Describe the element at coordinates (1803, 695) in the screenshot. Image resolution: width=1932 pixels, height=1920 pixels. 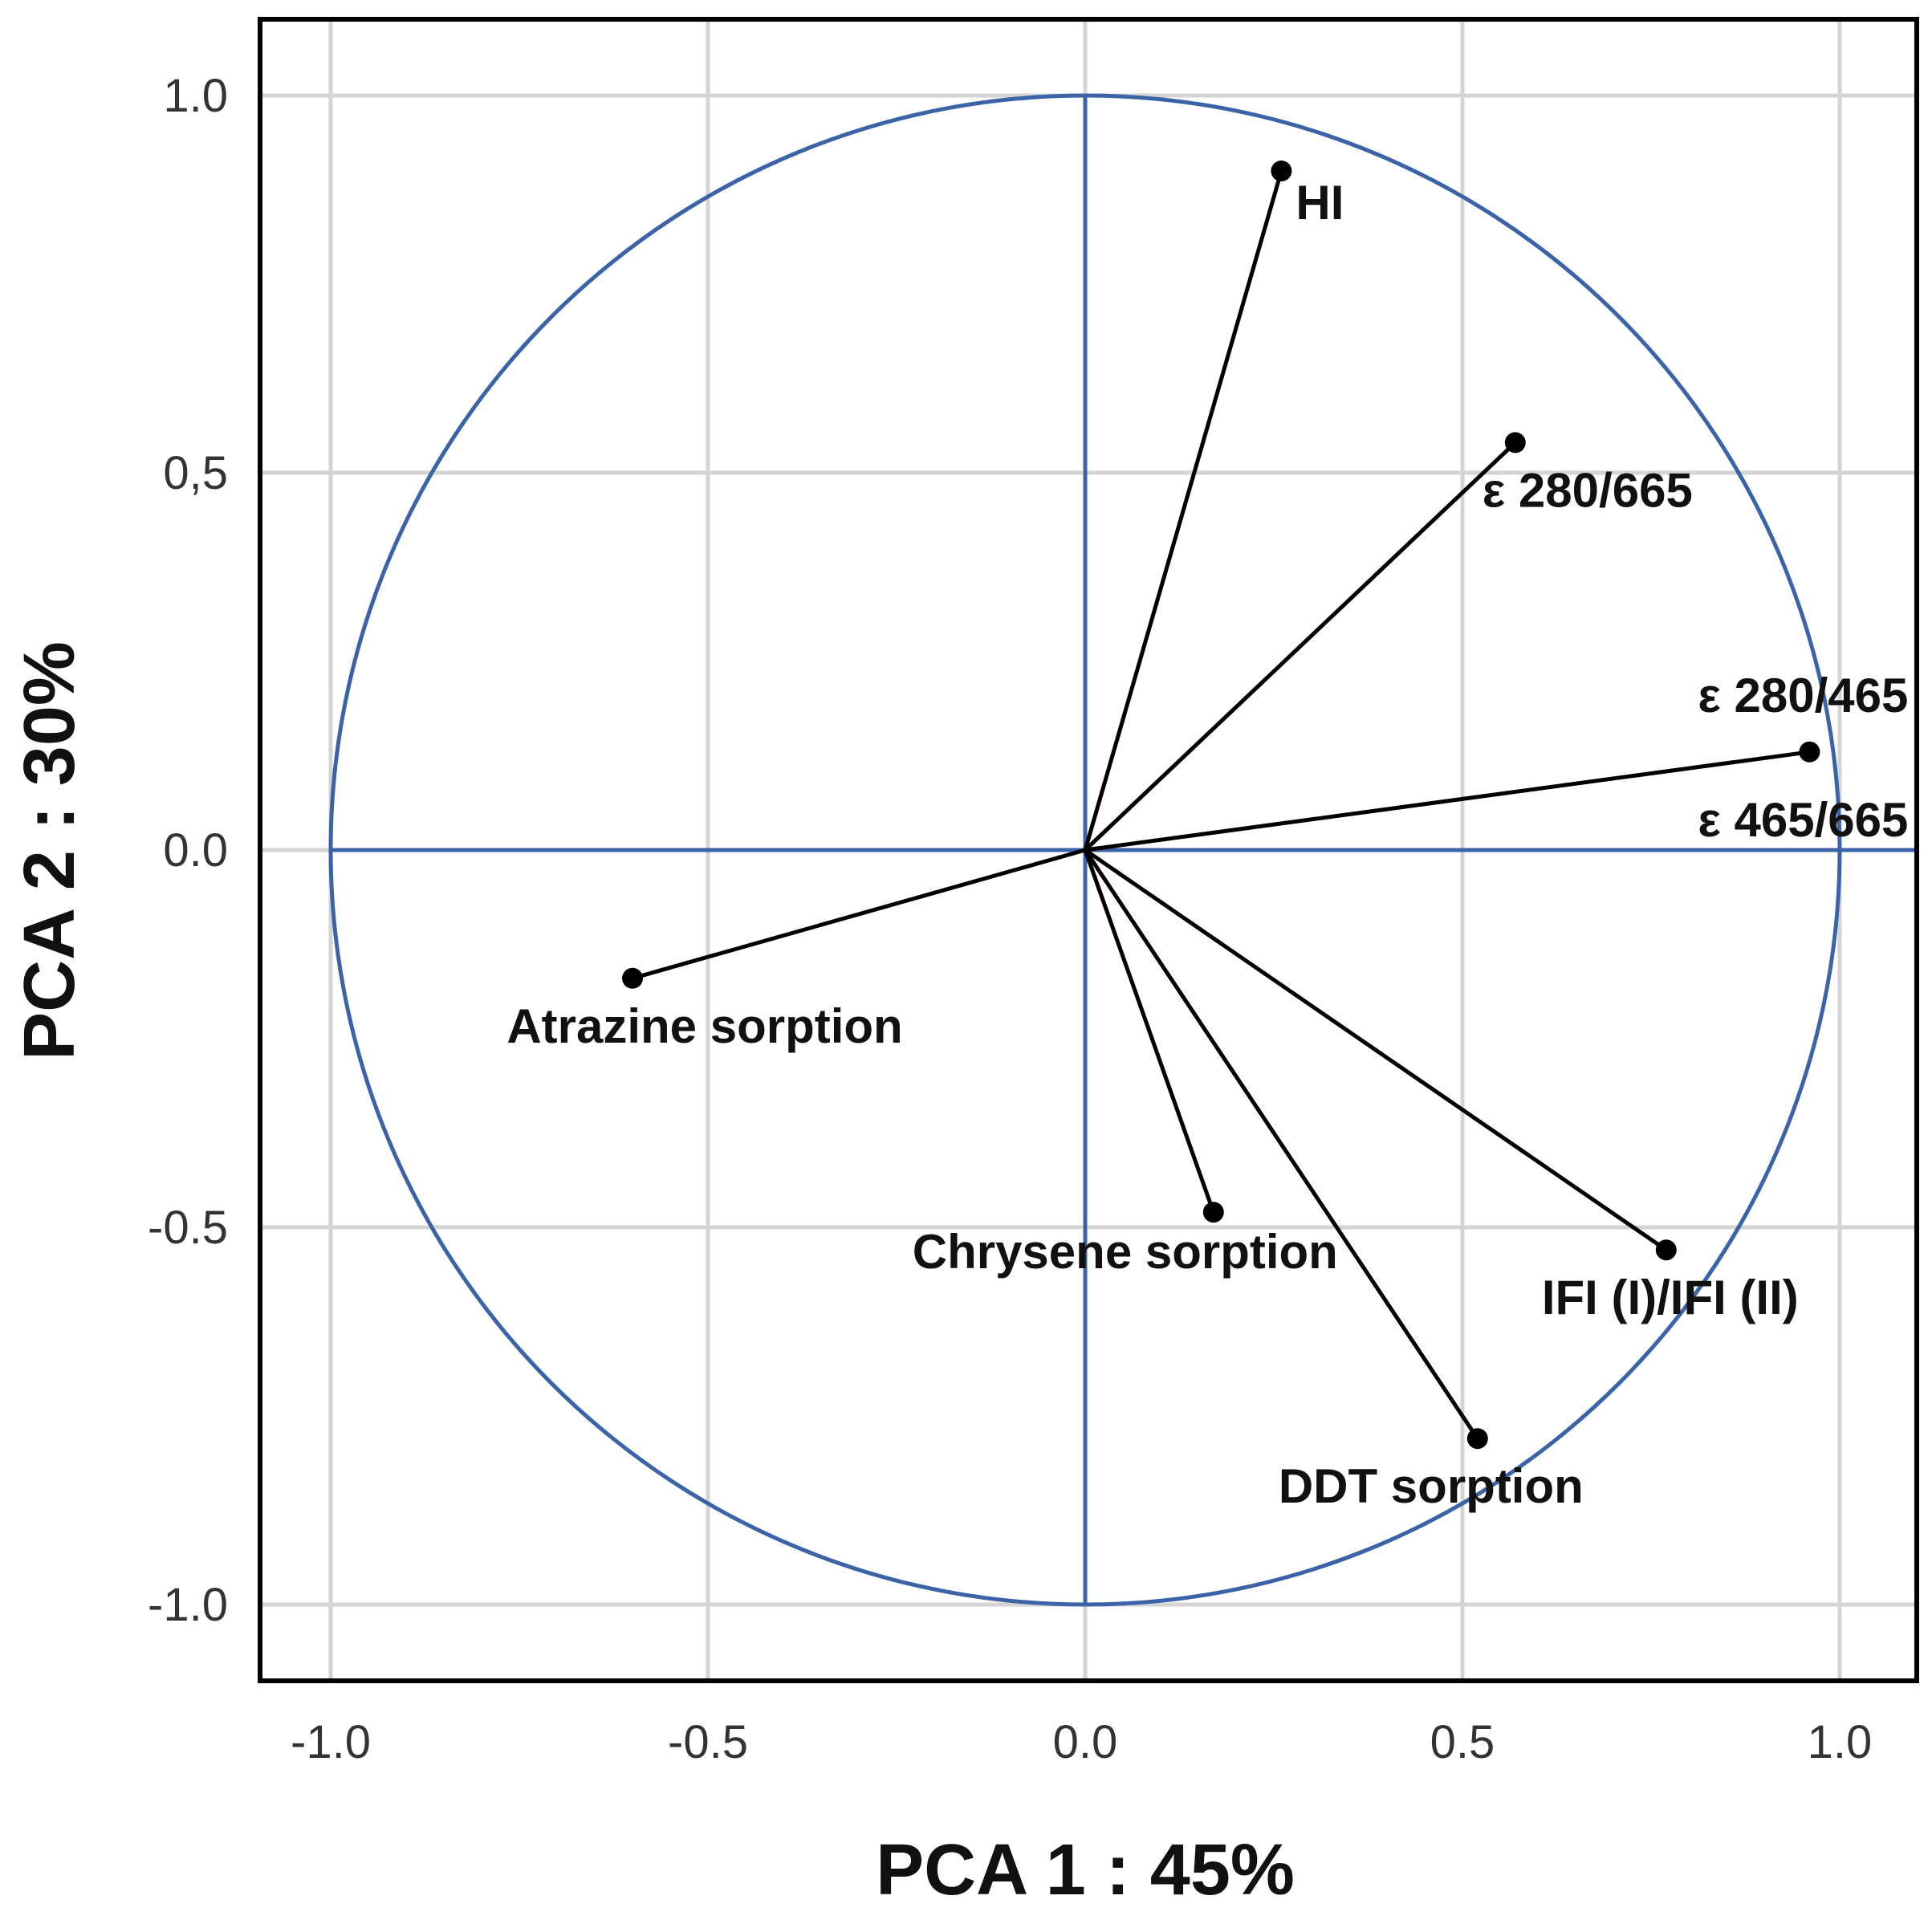
I see `vector-label: ε 280/465` at that location.